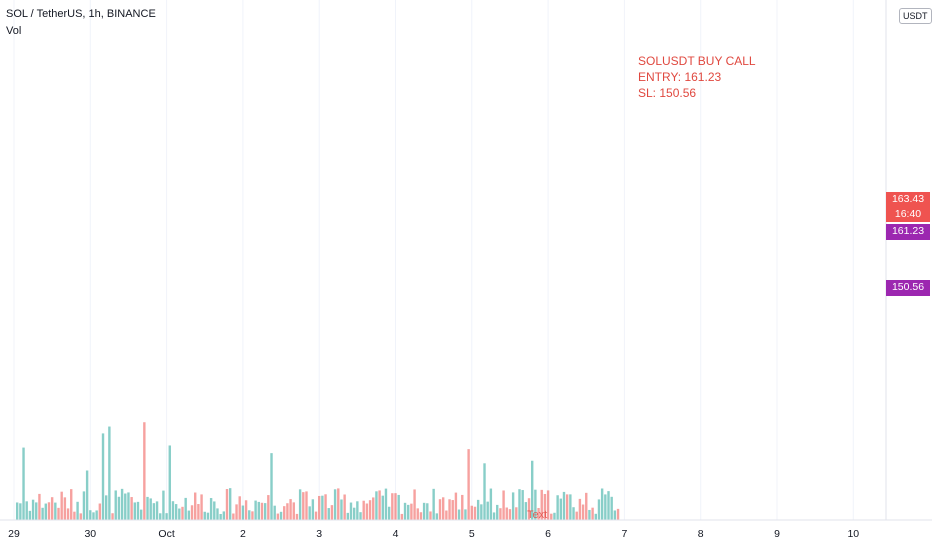 This screenshot has width=932, height=550. Describe the element at coordinates (908, 288) in the screenshot. I see `sl-level-tag: 150.56` at that location.